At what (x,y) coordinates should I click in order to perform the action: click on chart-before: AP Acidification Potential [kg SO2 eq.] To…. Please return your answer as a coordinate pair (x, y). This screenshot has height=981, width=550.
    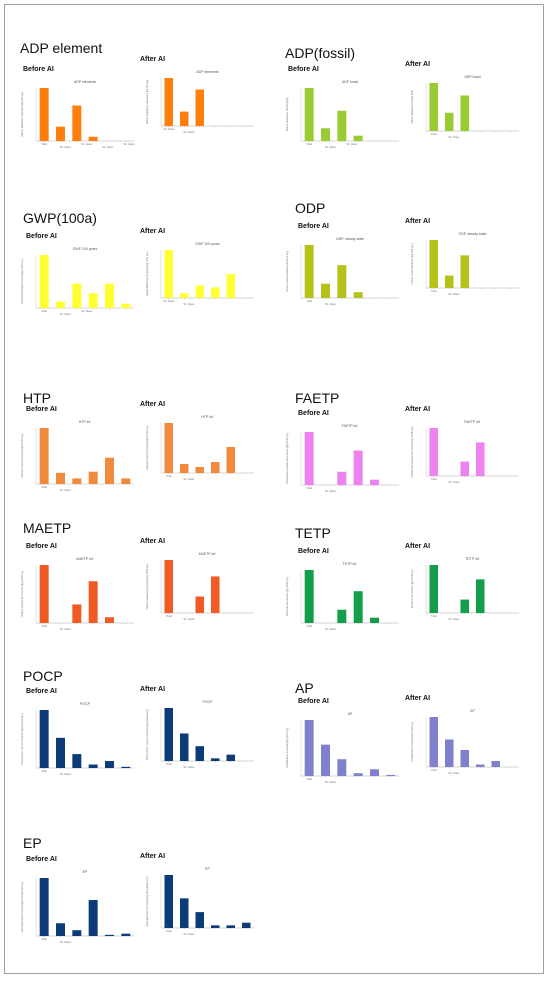
    Looking at the image, I should click on (345, 749).